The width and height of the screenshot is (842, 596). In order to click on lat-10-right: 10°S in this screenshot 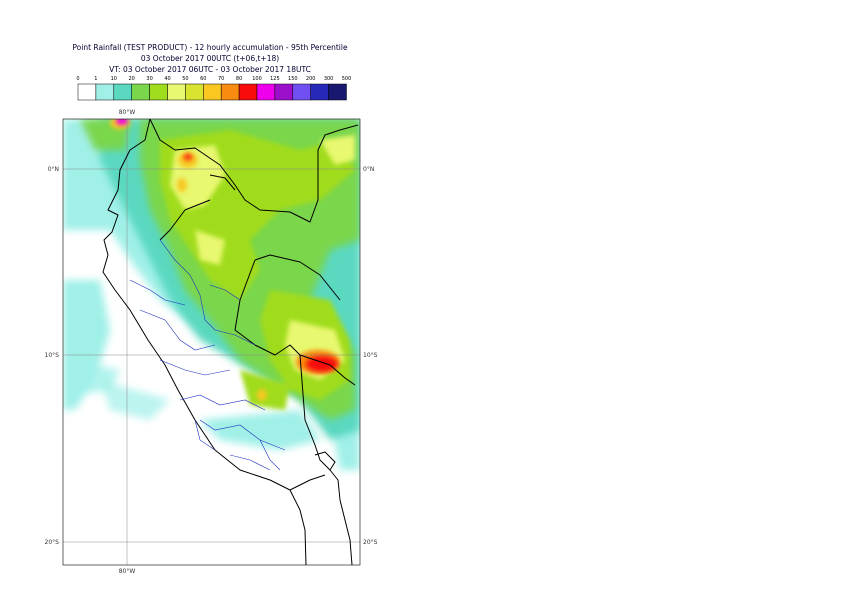, I will do `click(370, 355)`.